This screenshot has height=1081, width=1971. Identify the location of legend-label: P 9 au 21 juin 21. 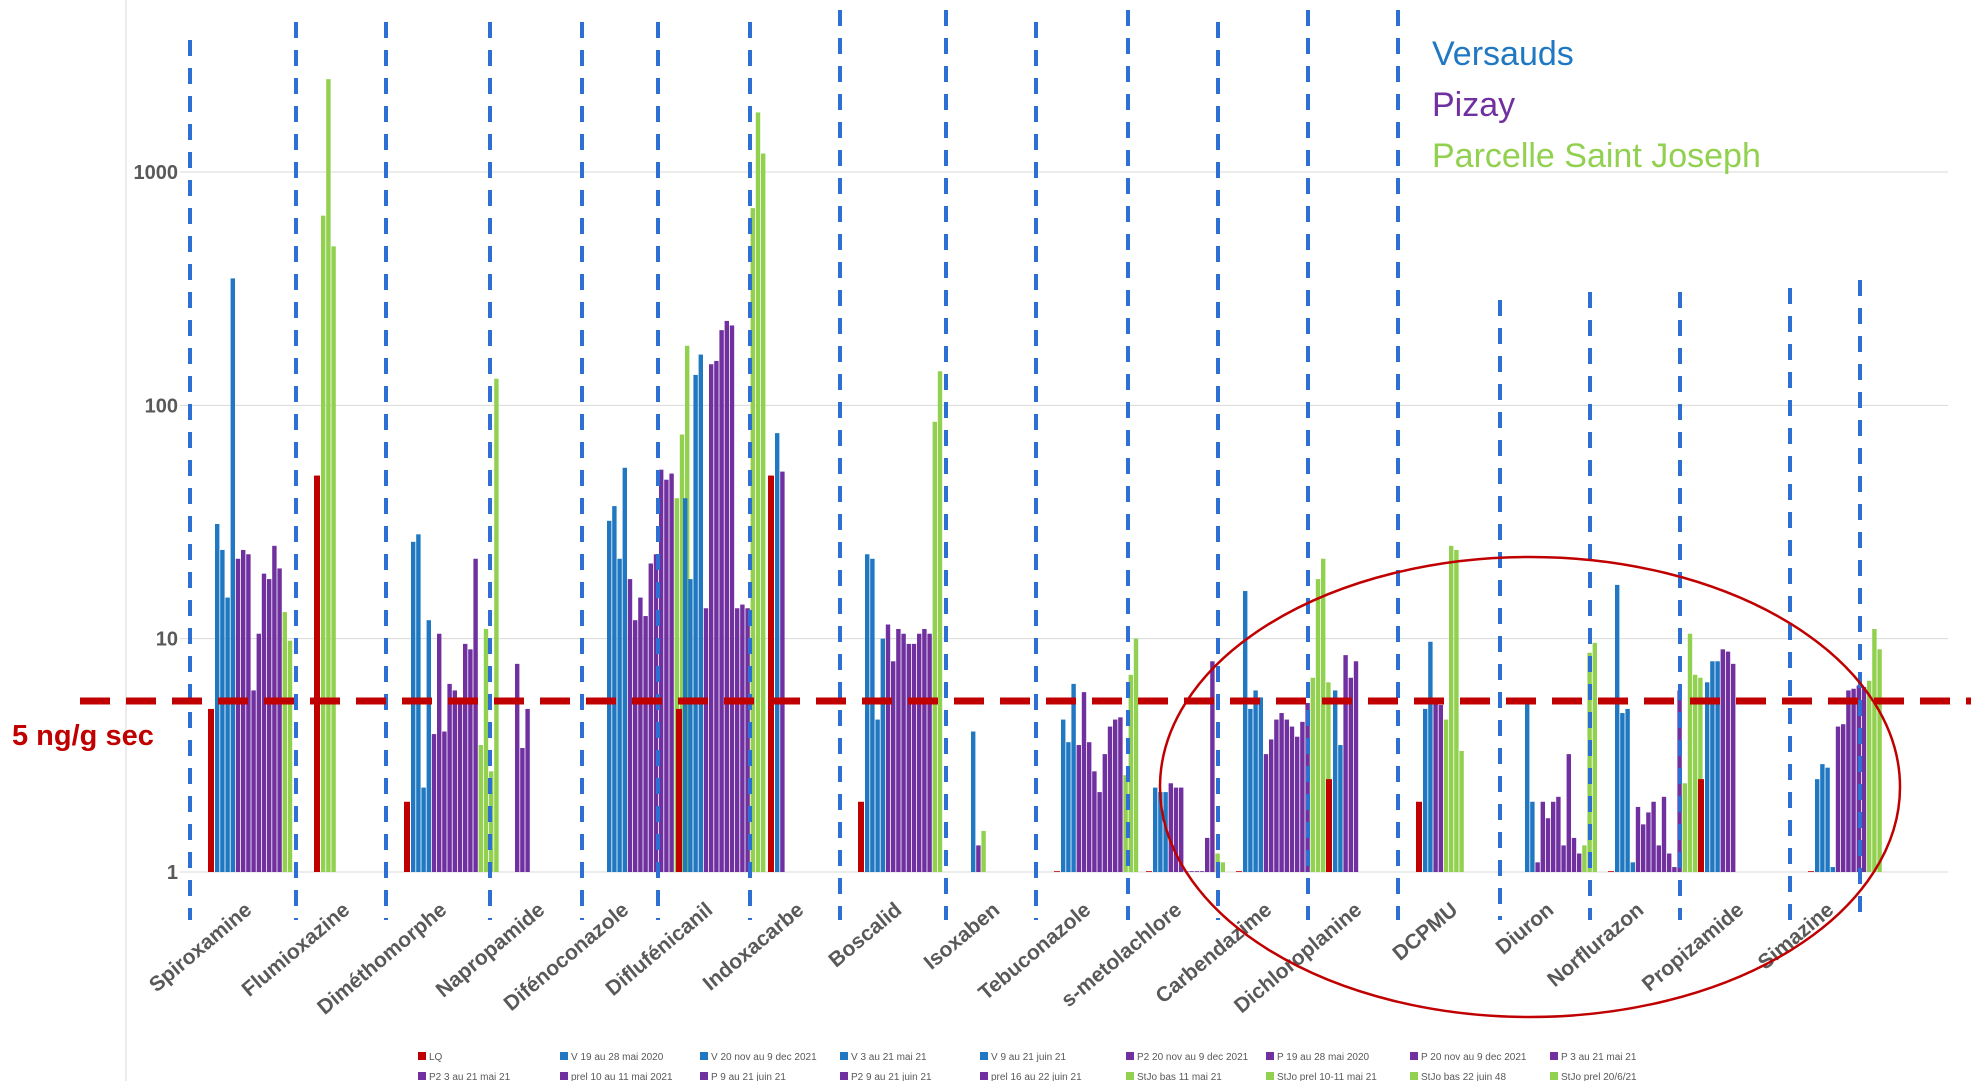
(748, 1076).